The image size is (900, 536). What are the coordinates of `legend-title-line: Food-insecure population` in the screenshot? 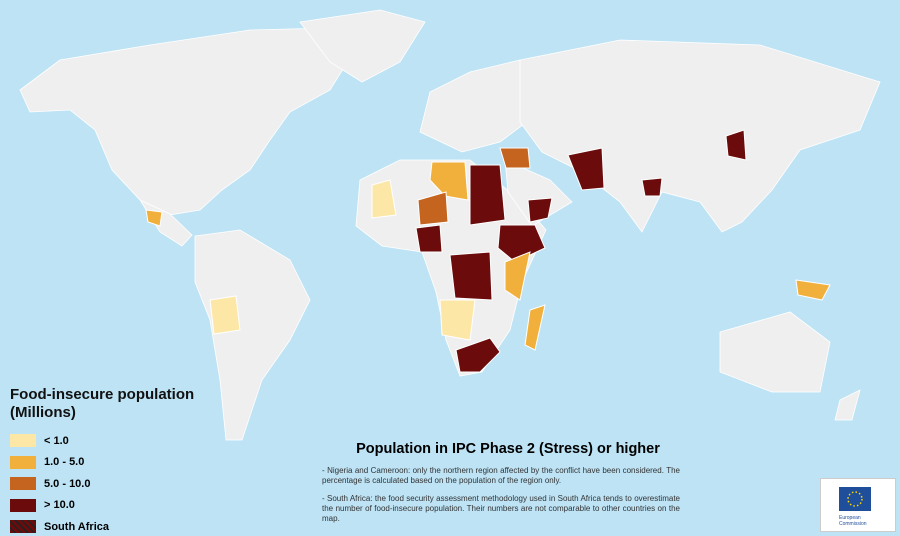 It's located at (102, 394).